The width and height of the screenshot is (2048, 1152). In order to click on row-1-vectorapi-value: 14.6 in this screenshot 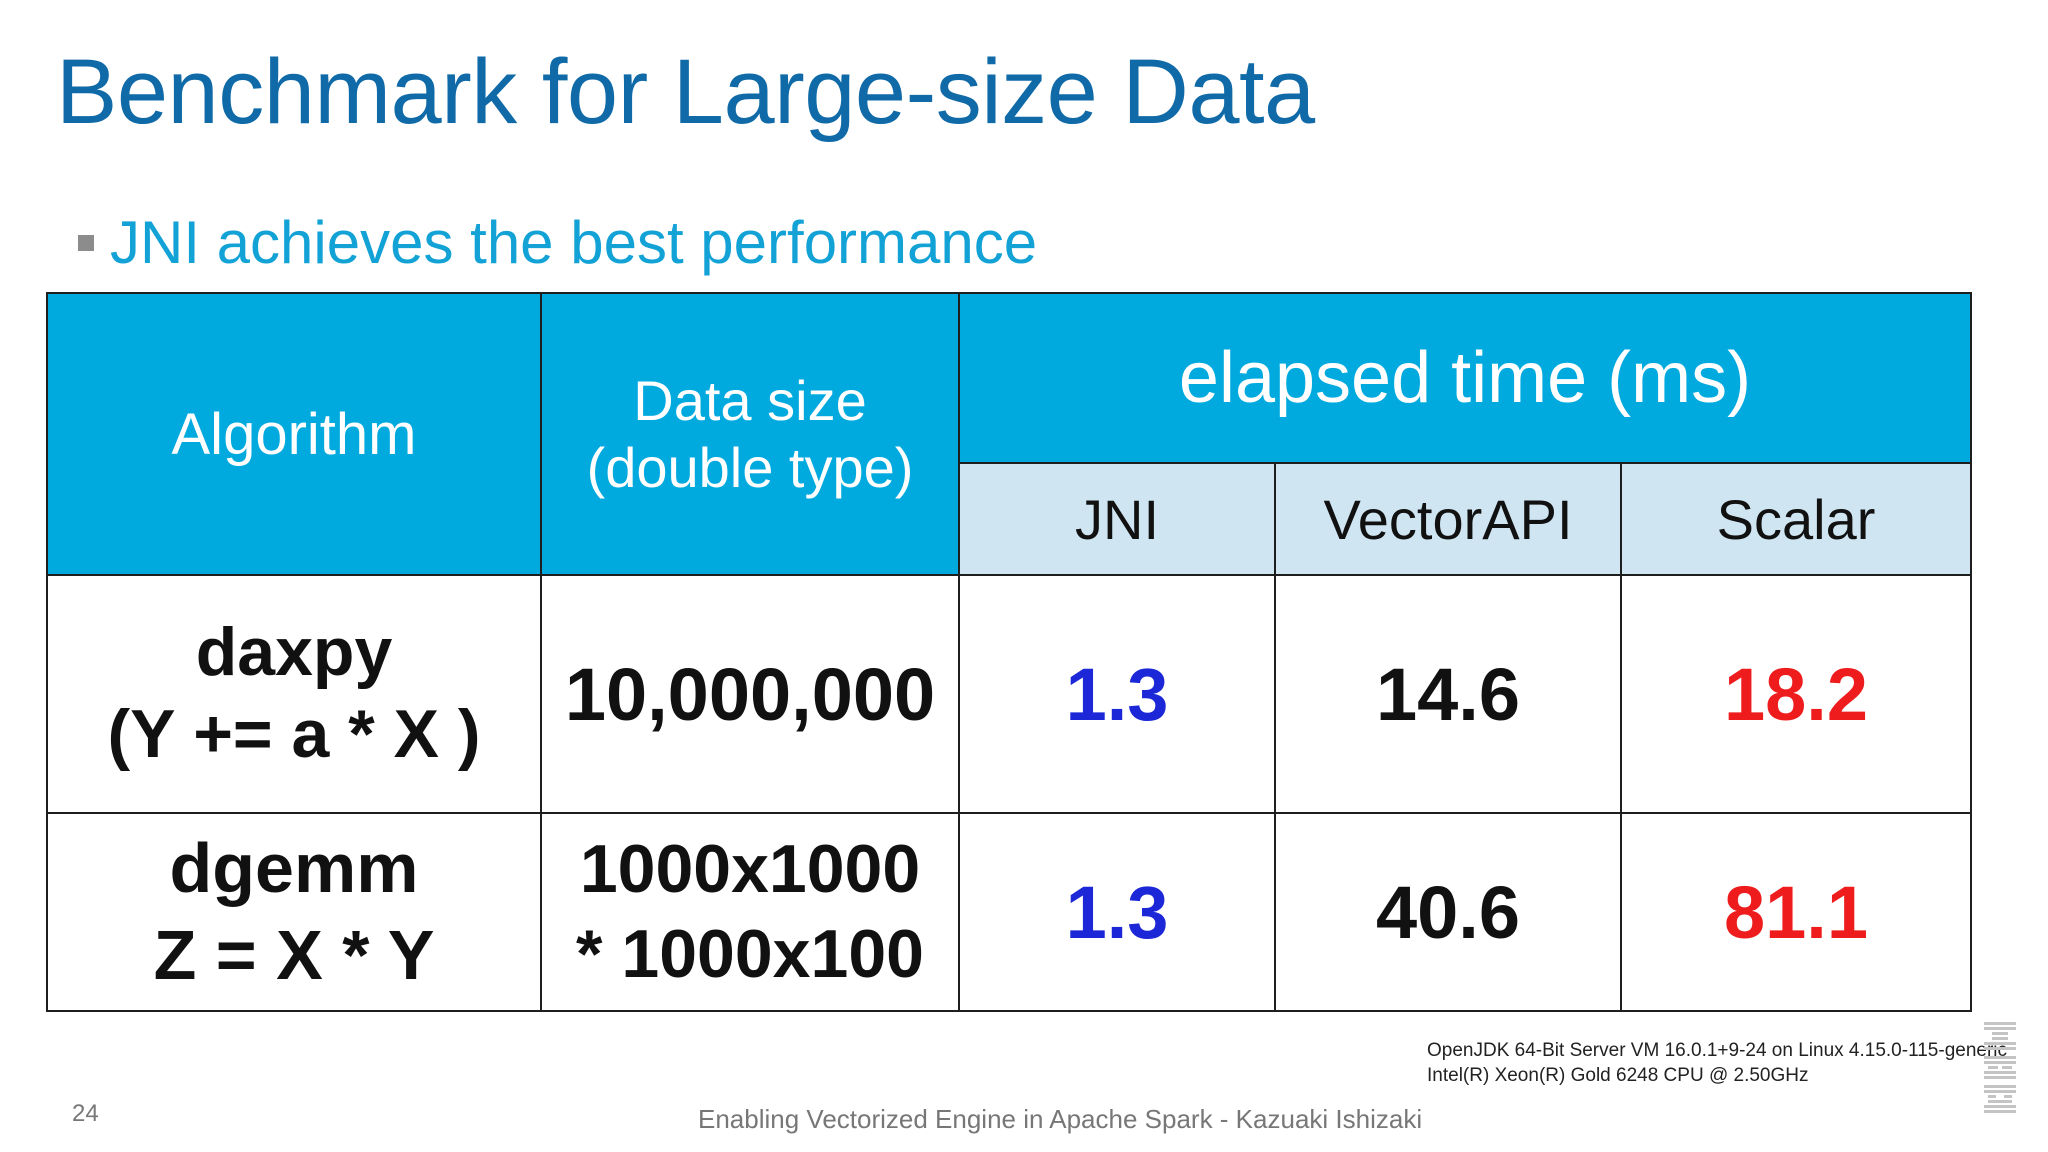, I will do `click(1448, 694)`.